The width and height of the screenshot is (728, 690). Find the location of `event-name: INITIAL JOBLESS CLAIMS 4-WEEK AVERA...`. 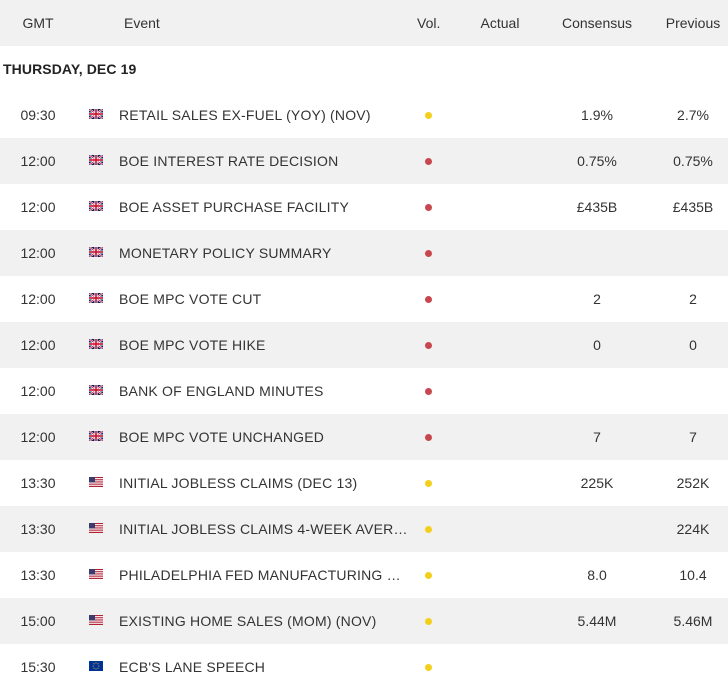

event-name: INITIAL JOBLESS CLAIMS 4-WEEK AVERA... is located at coordinates (264, 529).